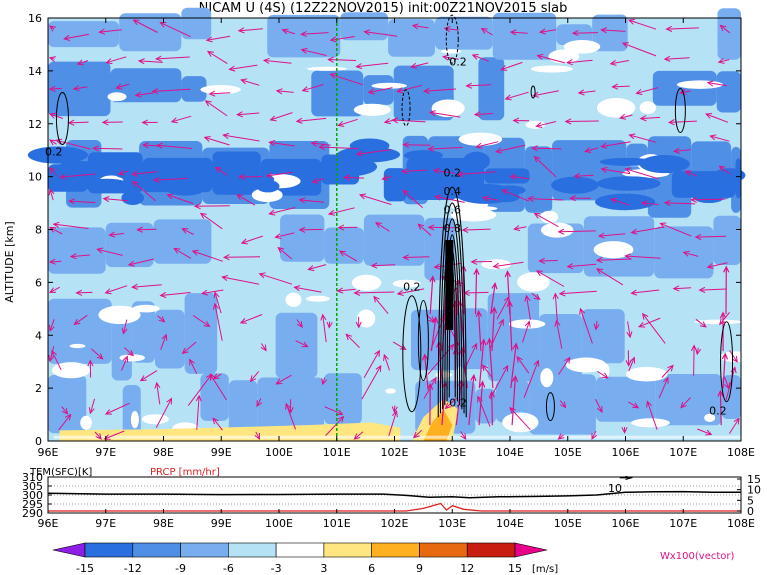  What do you see at coordinates (453, 191) in the screenshot?
I see `contour-label: 0.4` at bounding box center [453, 191].